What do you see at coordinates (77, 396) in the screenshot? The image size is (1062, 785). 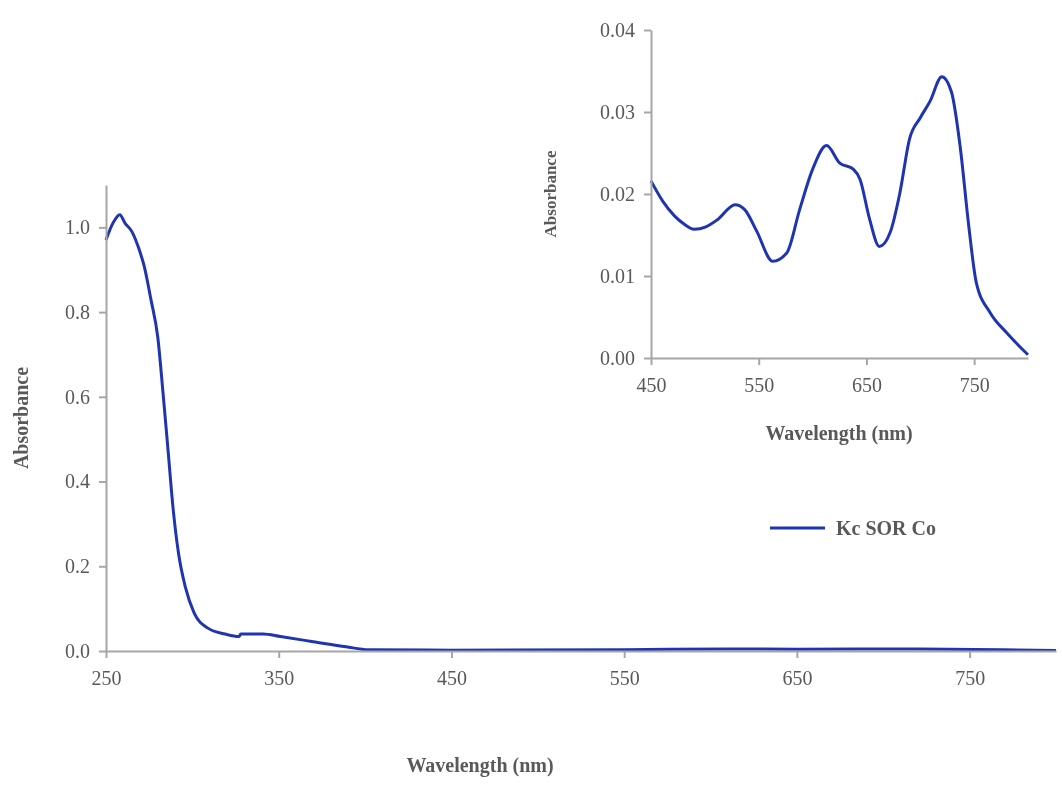 I see `y-tick-label: 0.6` at bounding box center [77, 396].